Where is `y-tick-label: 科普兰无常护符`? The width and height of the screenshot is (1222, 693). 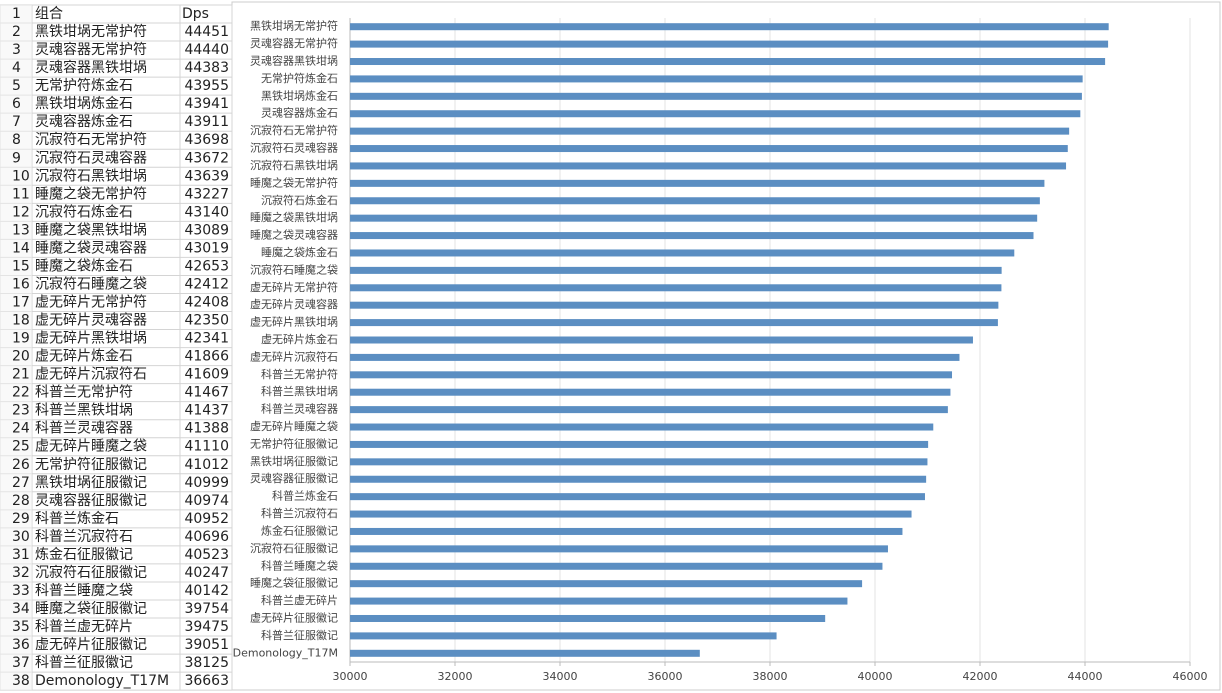 y-tick-label: 科普兰无常护符 is located at coordinates (299, 374).